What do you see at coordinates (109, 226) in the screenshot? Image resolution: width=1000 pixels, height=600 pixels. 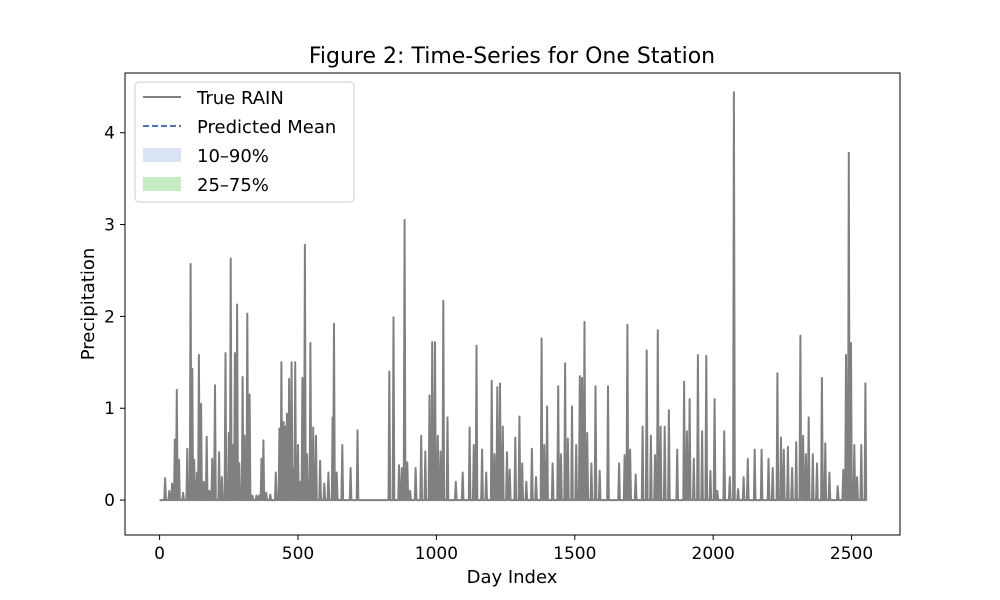 I see `y-tick-label: 3` at bounding box center [109, 226].